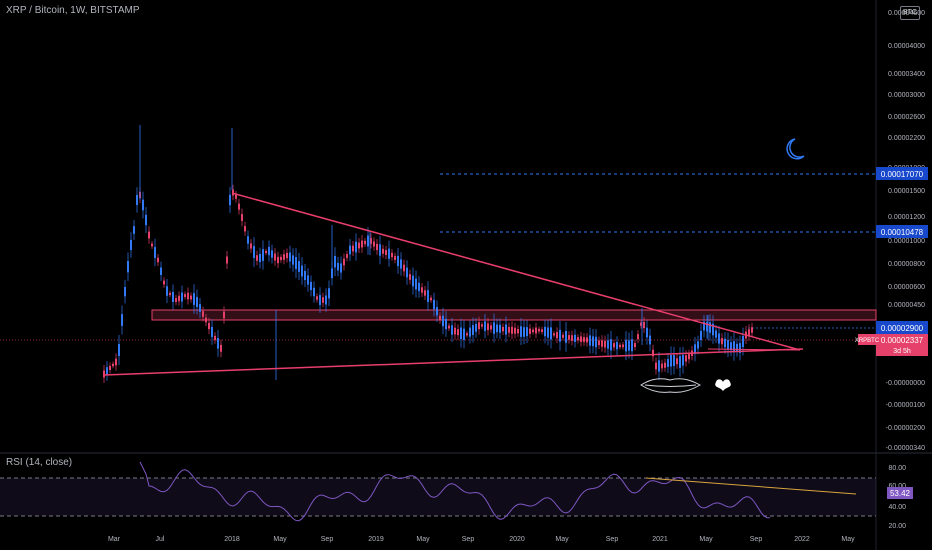  I want to click on svg-text: 0.00010478, so click(902, 232).